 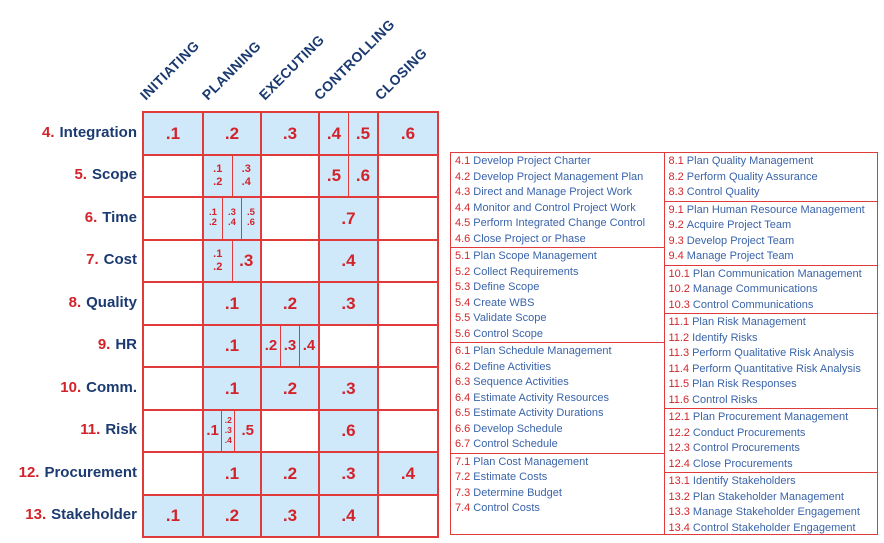 I want to click on legend-item-number: 5.4, so click(x=463, y=302).